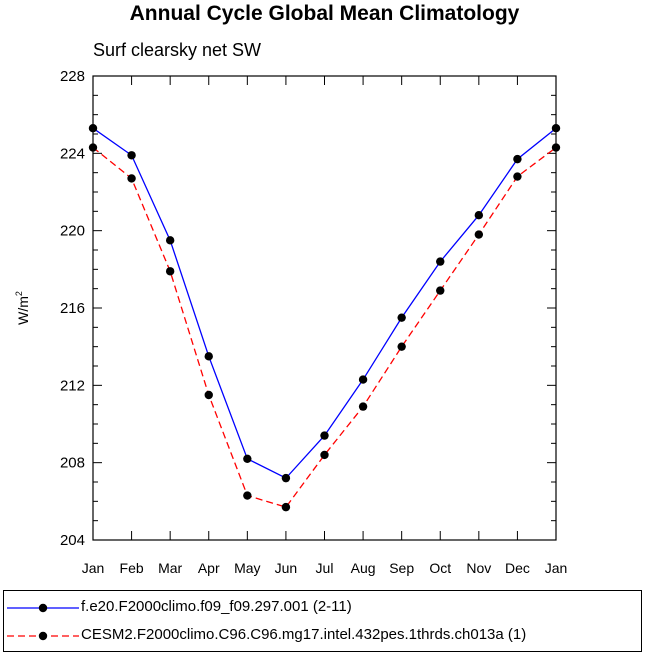 The image size is (649, 660). Describe the element at coordinates (324, 13) in the screenshot. I see `chart-title: Annual Cycle Global Mean Climatology` at that location.